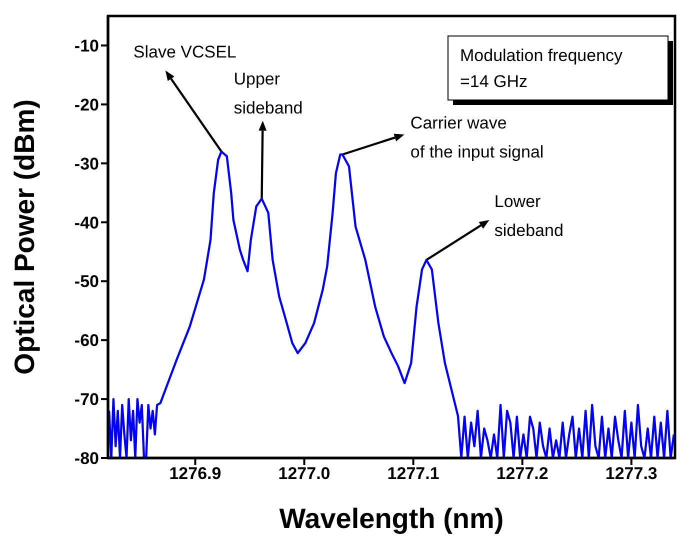 This screenshot has height=541, width=680. What do you see at coordinates (529, 216) in the screenshot?
I see `annotation: Lower sideband` at bounding box center [529, 216].